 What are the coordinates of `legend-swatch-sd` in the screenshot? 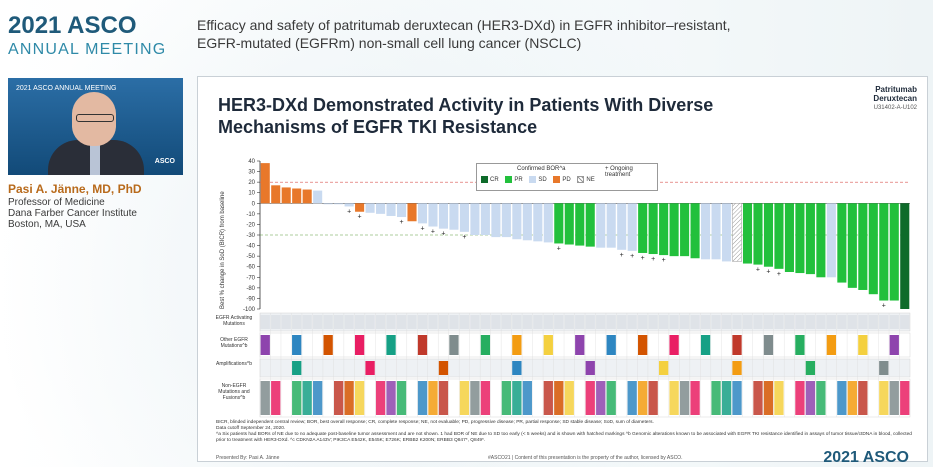 It's located at (533, 179).